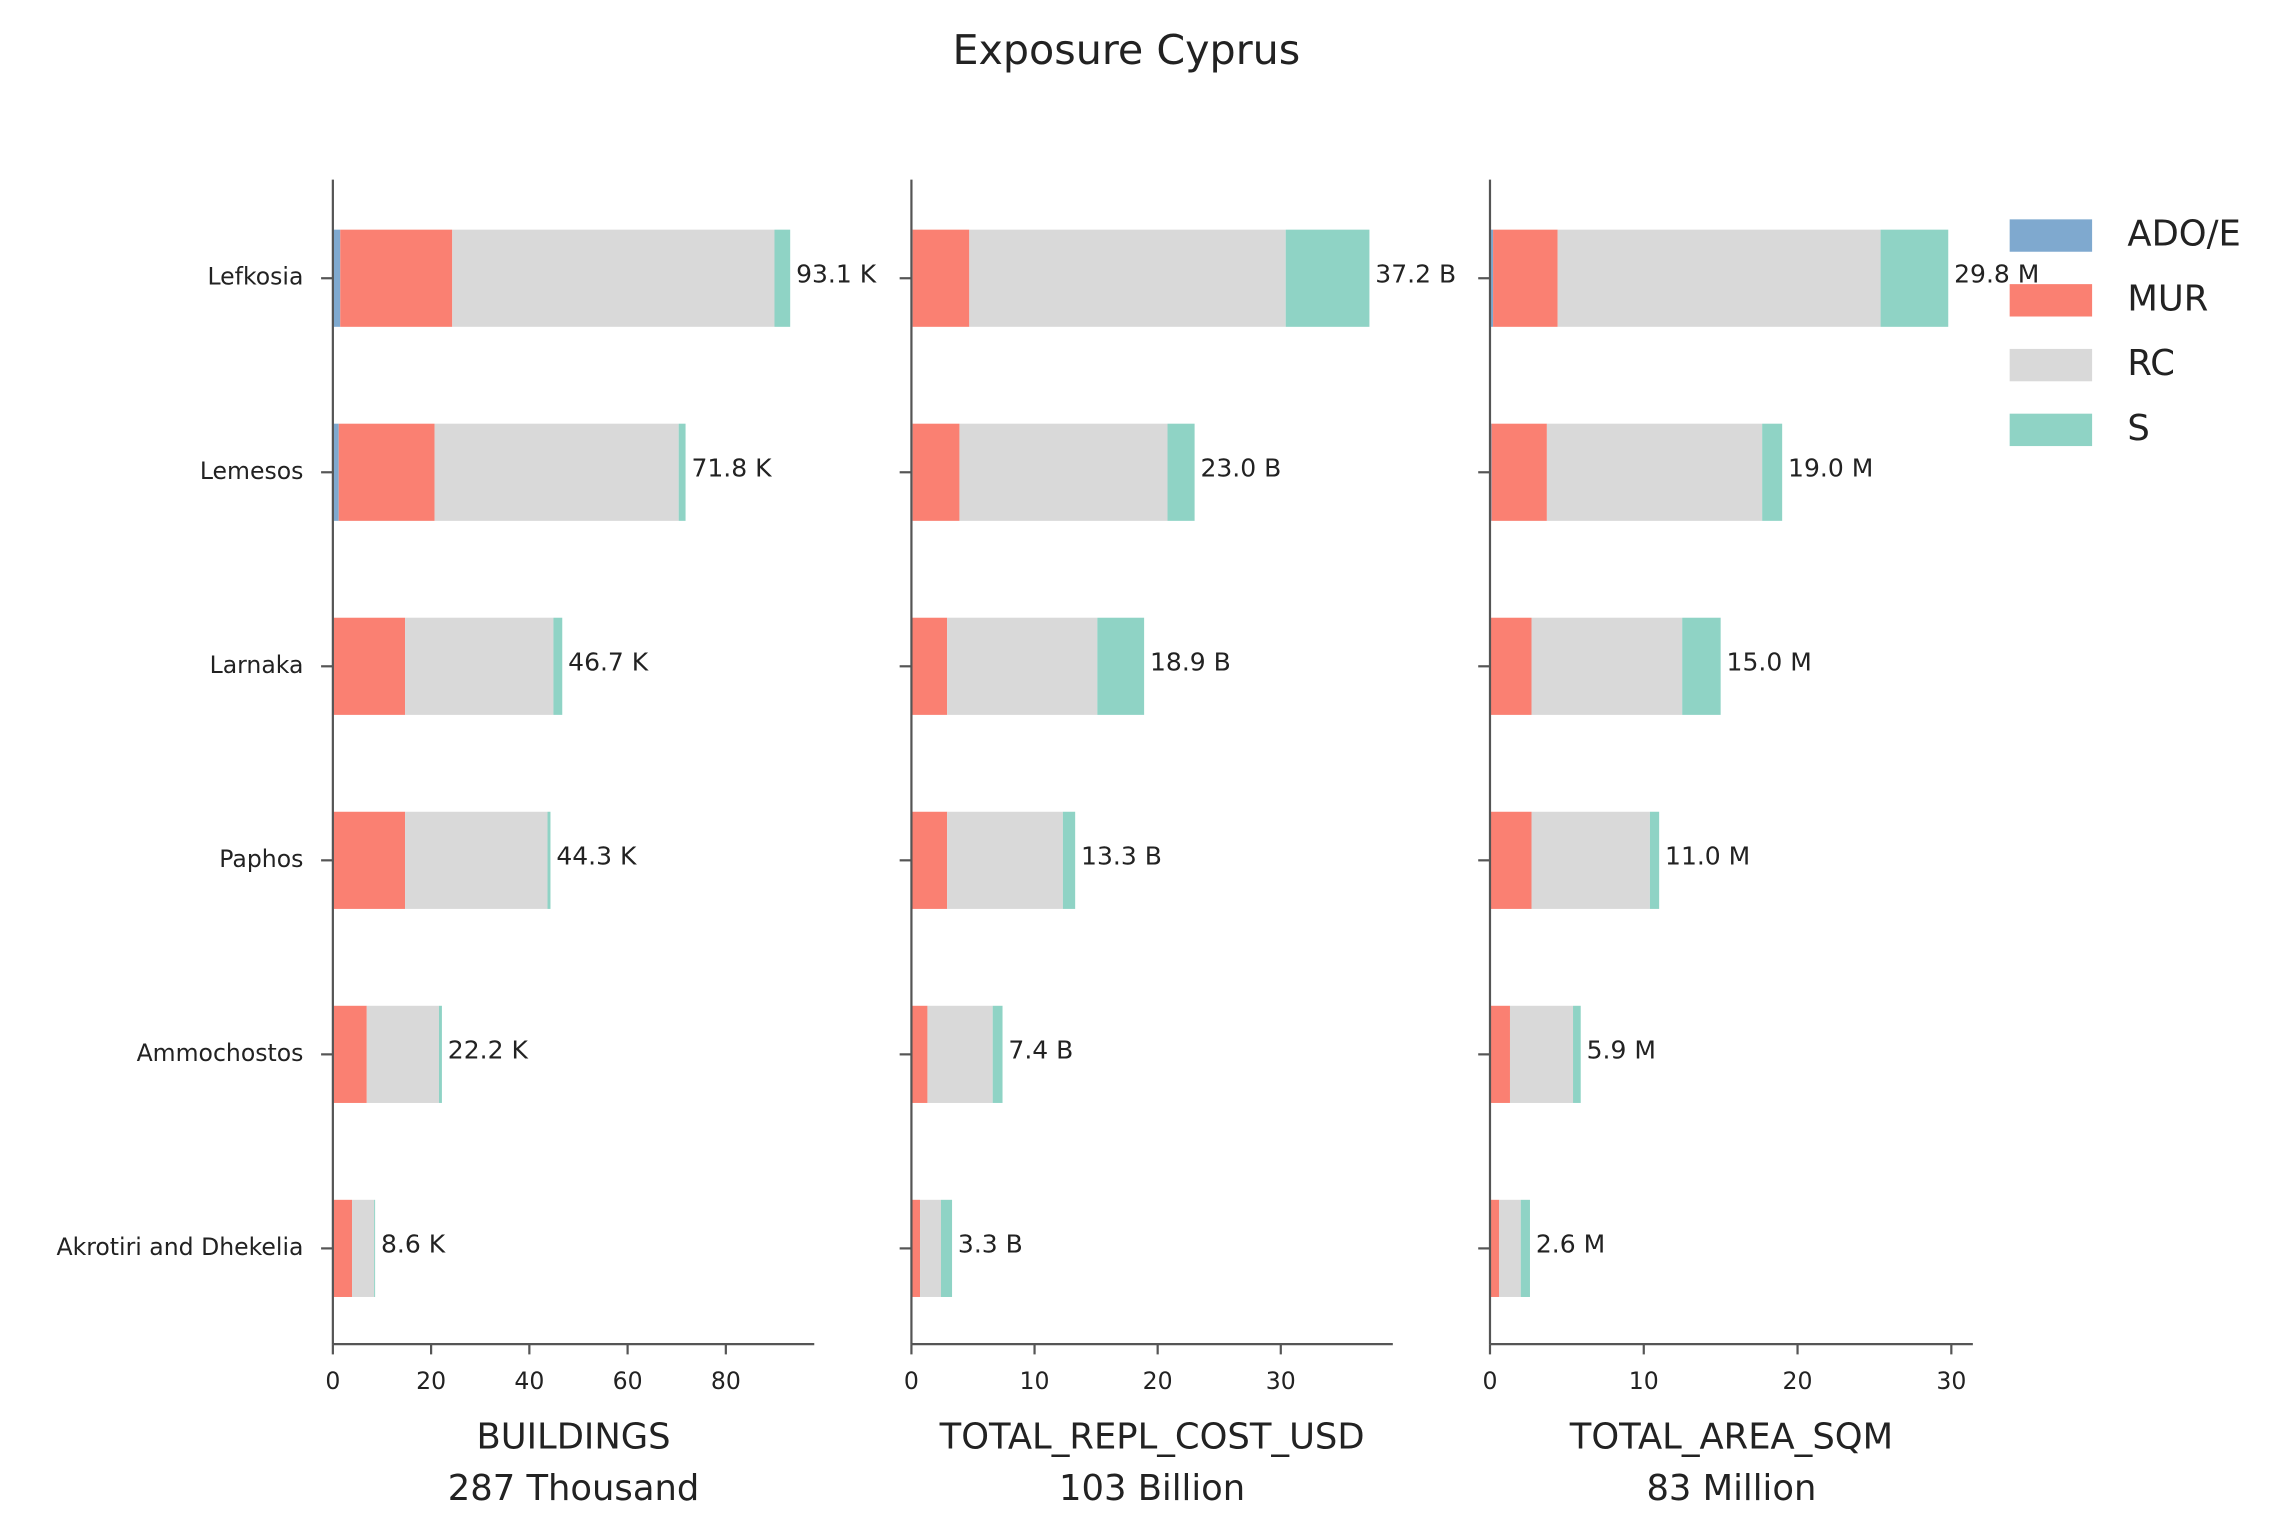 The width and height of the screenshot is (2291, 1534). What do you see at coordinates (1769, 661) in the screenshot?
I see `total-label: 15.0 M` at bounding box center [1769, 661].